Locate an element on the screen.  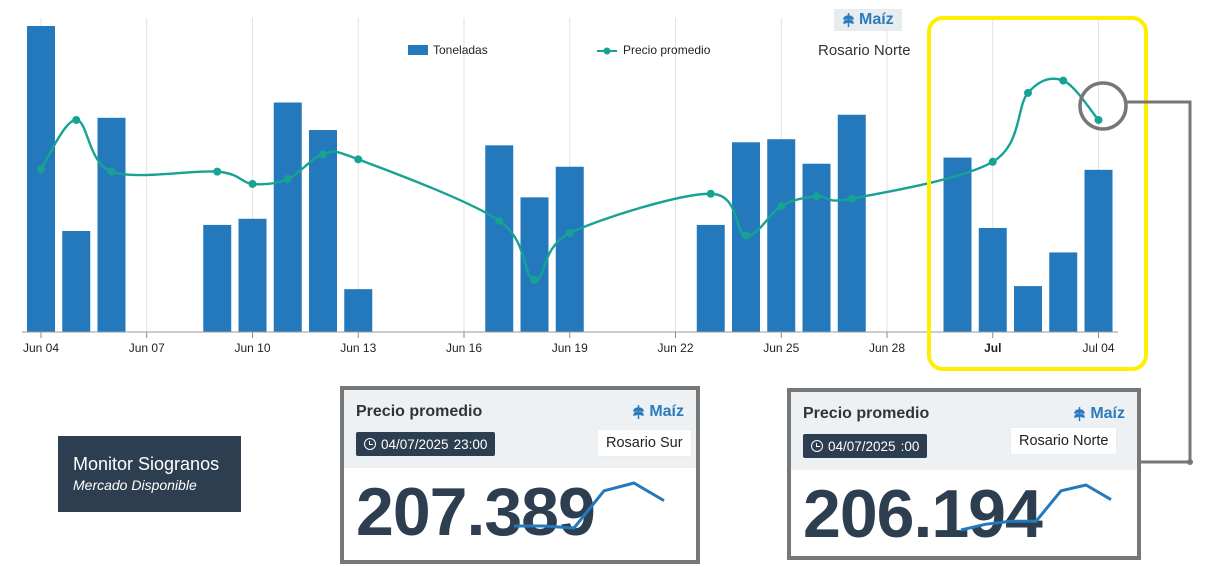
x-tick-label: Jun 25 is located at coordinates (781, 348).